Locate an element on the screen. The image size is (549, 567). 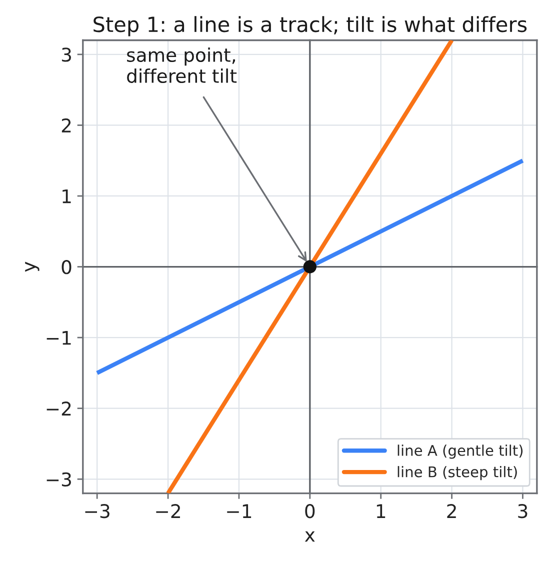
y-tick-label: 0 is located at coordinates (67, 267).